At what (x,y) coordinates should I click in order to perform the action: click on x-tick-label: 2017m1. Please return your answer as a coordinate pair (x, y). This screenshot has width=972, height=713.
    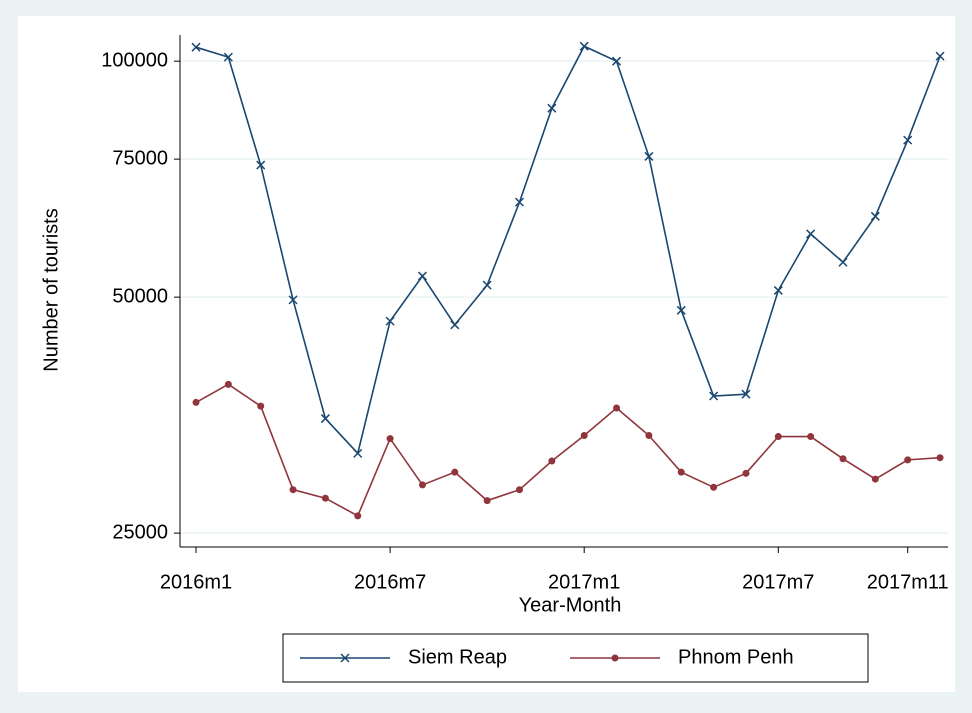
    Looking at the image, I should click on (584, 582).